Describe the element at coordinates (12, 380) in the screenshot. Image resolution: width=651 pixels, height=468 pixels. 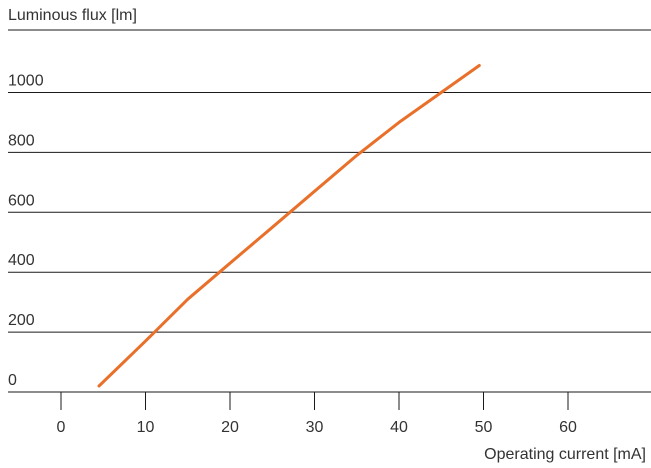
I see `y-tick-label: 0` at that location.